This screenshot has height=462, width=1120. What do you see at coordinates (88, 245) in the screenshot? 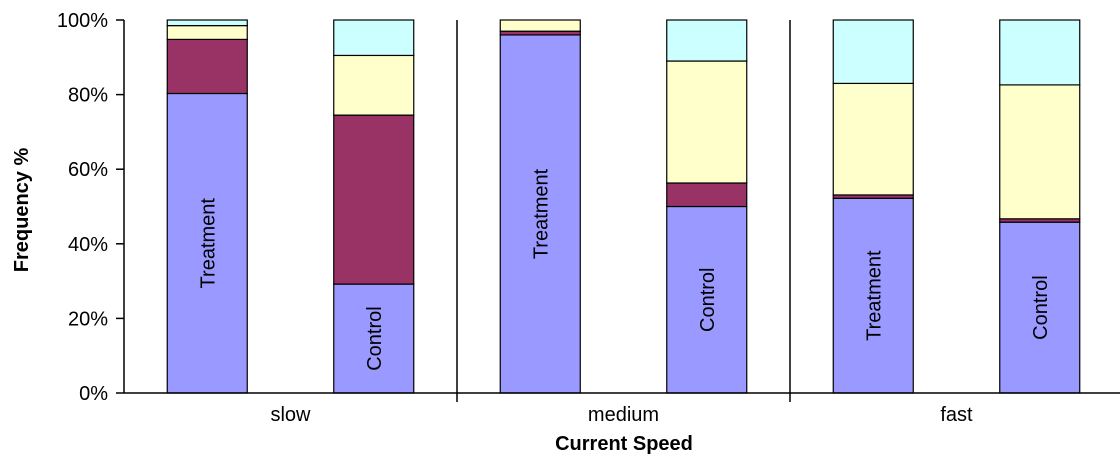
I see `y-tick-label: 40%` at bounding box center [88, 245].